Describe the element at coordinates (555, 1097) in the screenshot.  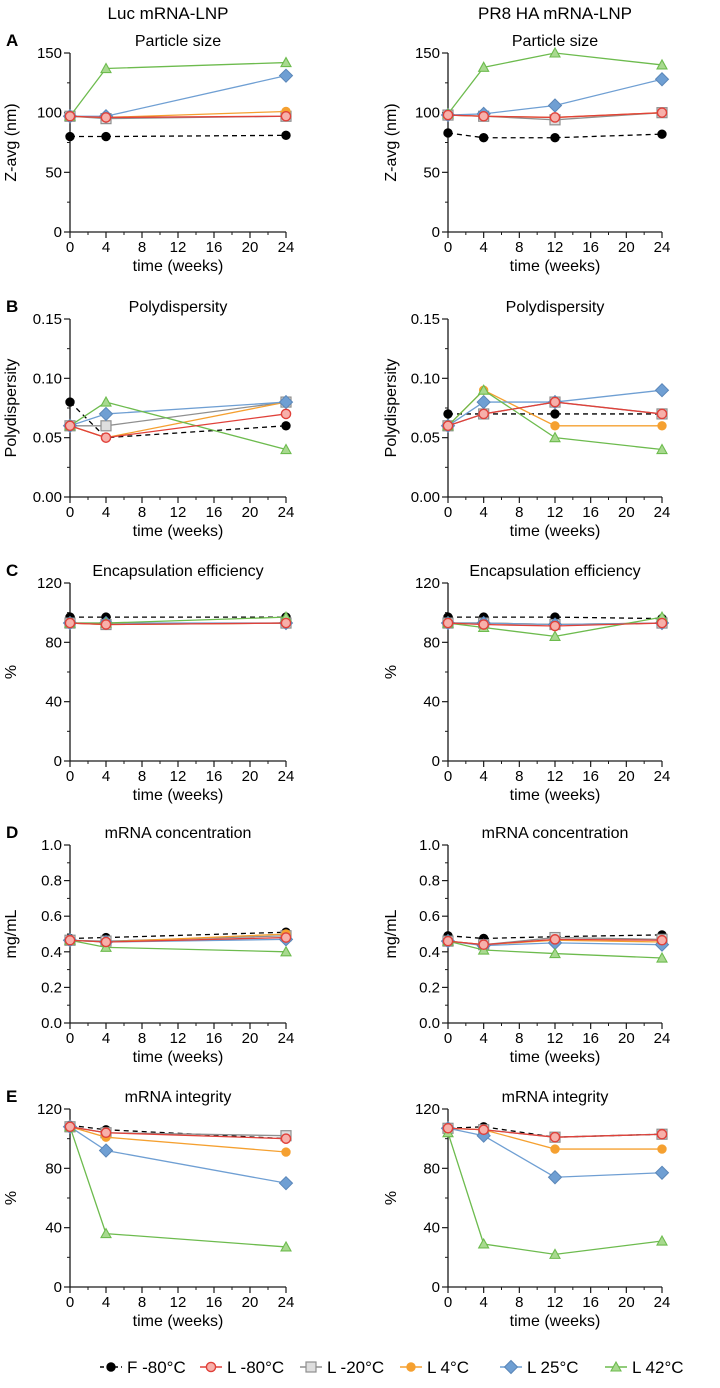
I see `chart-title: mRNA integrity` at that location.